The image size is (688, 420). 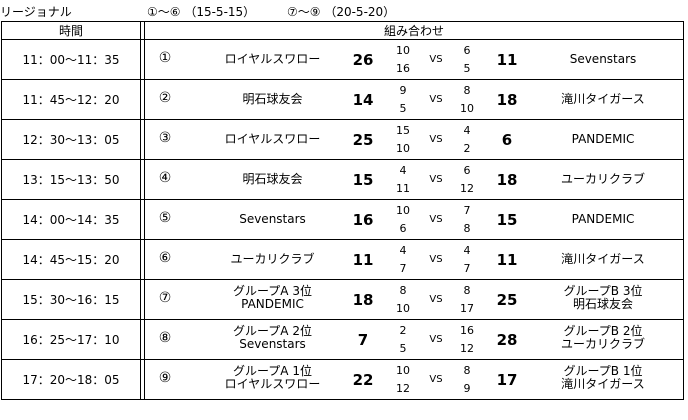 What do you see at coordinates (363, 100) in the screenshot?
I see `team-1-total: 14` at bounding box center [363, 100].